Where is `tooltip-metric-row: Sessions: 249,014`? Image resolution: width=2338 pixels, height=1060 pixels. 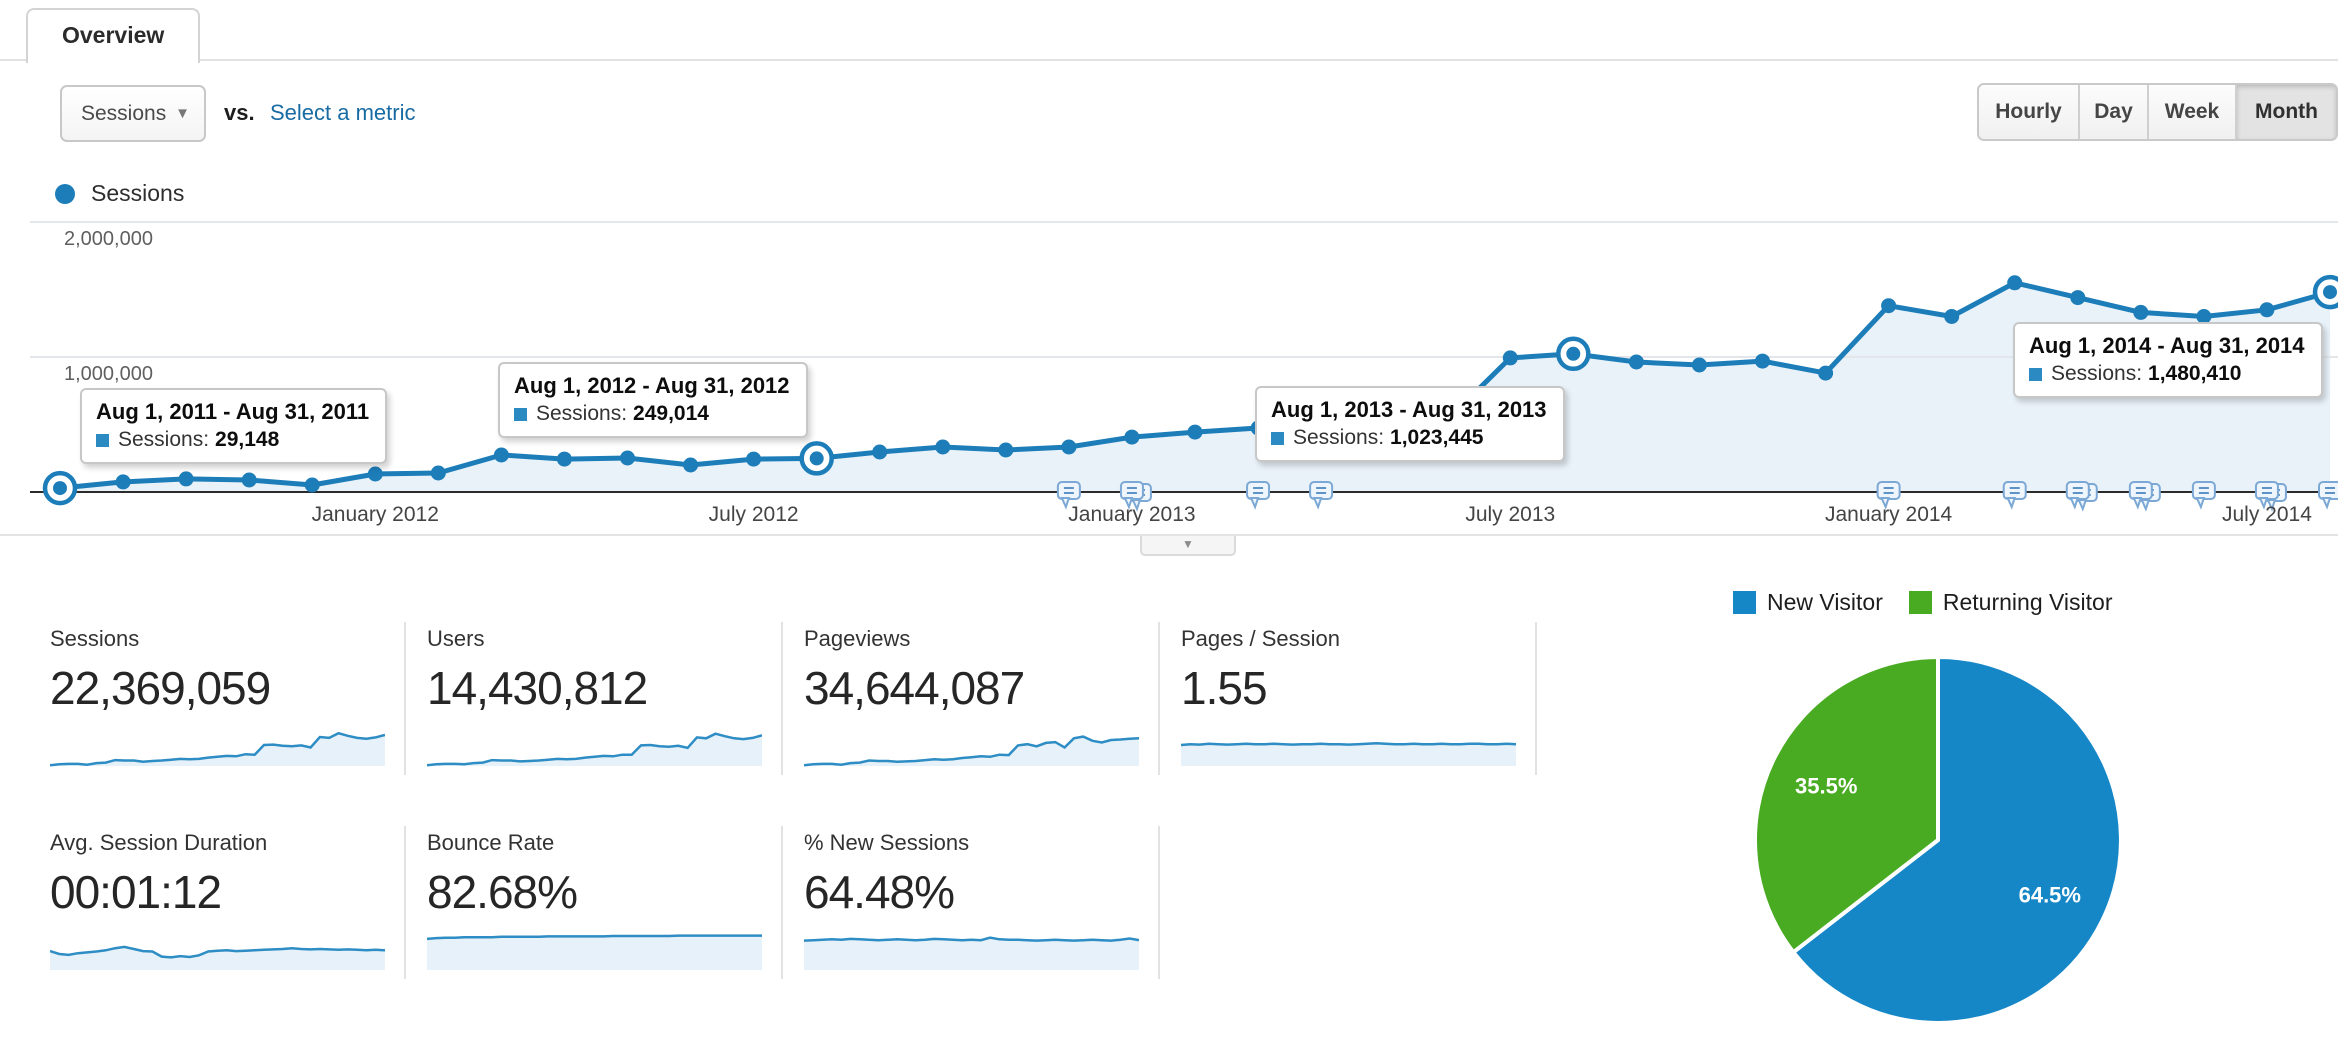
tooltip-metric-row: Sessions: 249,014 is located at coordinates (652, 414).